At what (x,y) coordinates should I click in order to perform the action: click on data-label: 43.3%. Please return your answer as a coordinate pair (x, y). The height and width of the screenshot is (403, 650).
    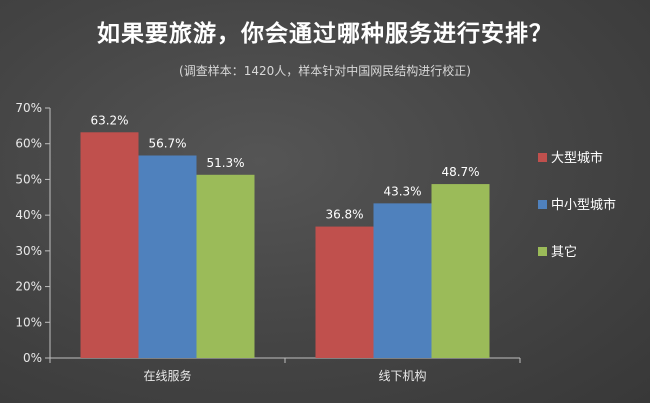
    Looking at the image, I should click on (402, 191).